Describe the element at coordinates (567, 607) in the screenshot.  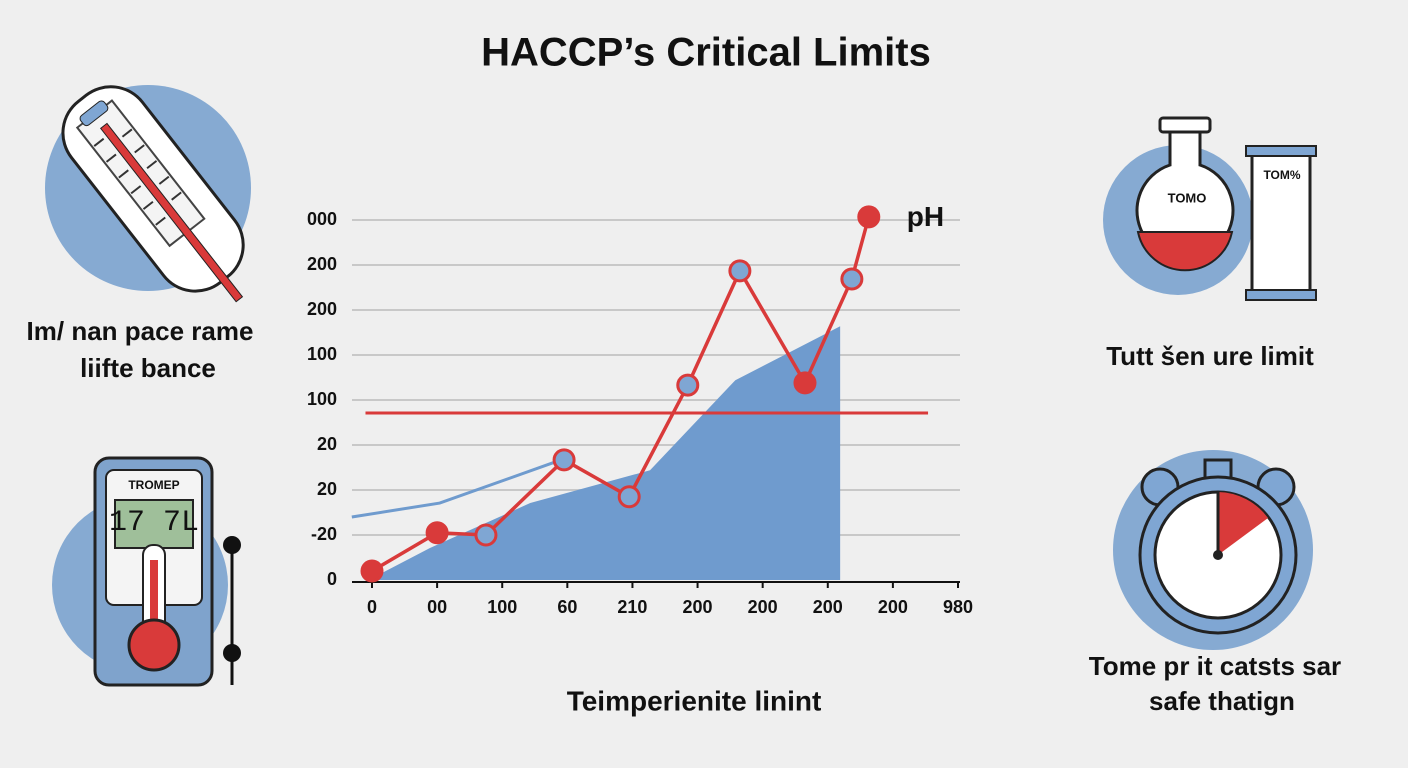
I see `x-tick-label: 60` at that location.